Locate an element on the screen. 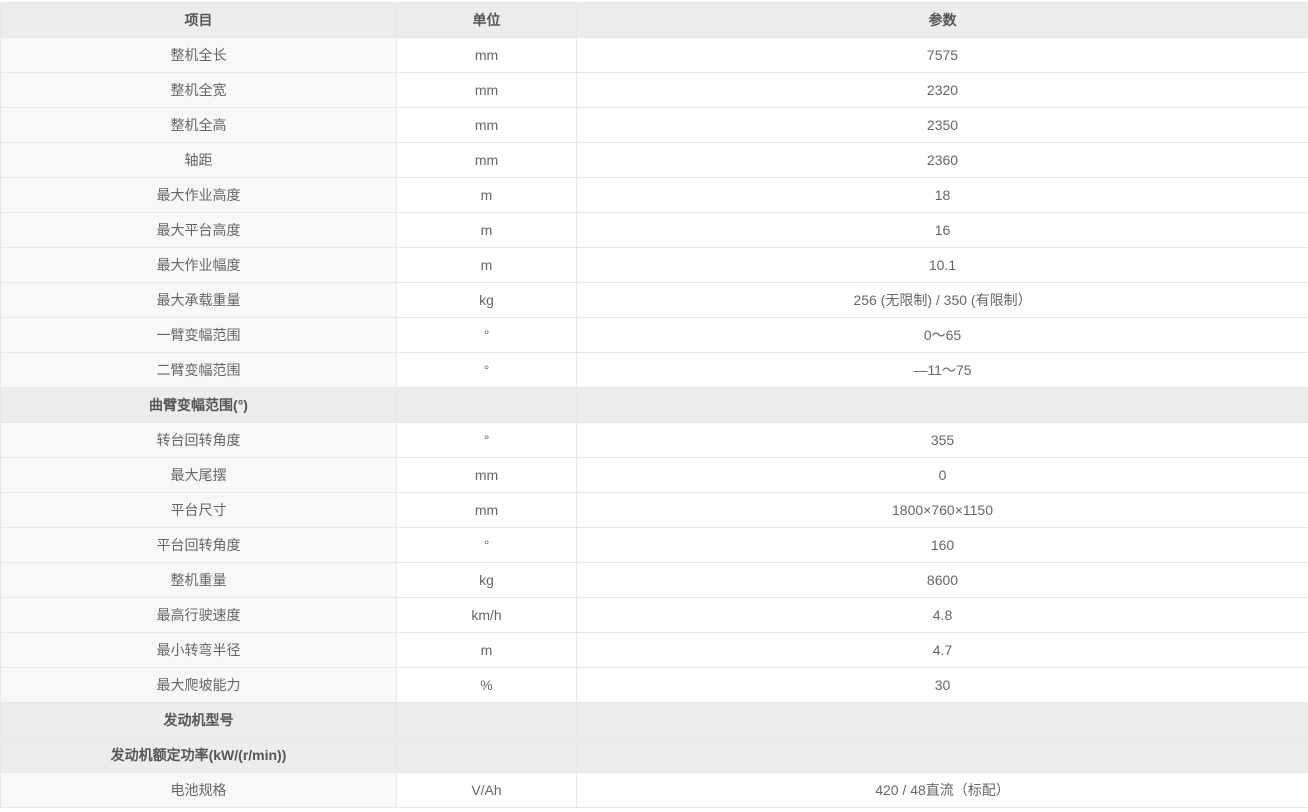 Image resolution: width=1308 pixels, height=812 pixels. cell-item: 最大爬坡能力 is located at coordinates (198, 685).